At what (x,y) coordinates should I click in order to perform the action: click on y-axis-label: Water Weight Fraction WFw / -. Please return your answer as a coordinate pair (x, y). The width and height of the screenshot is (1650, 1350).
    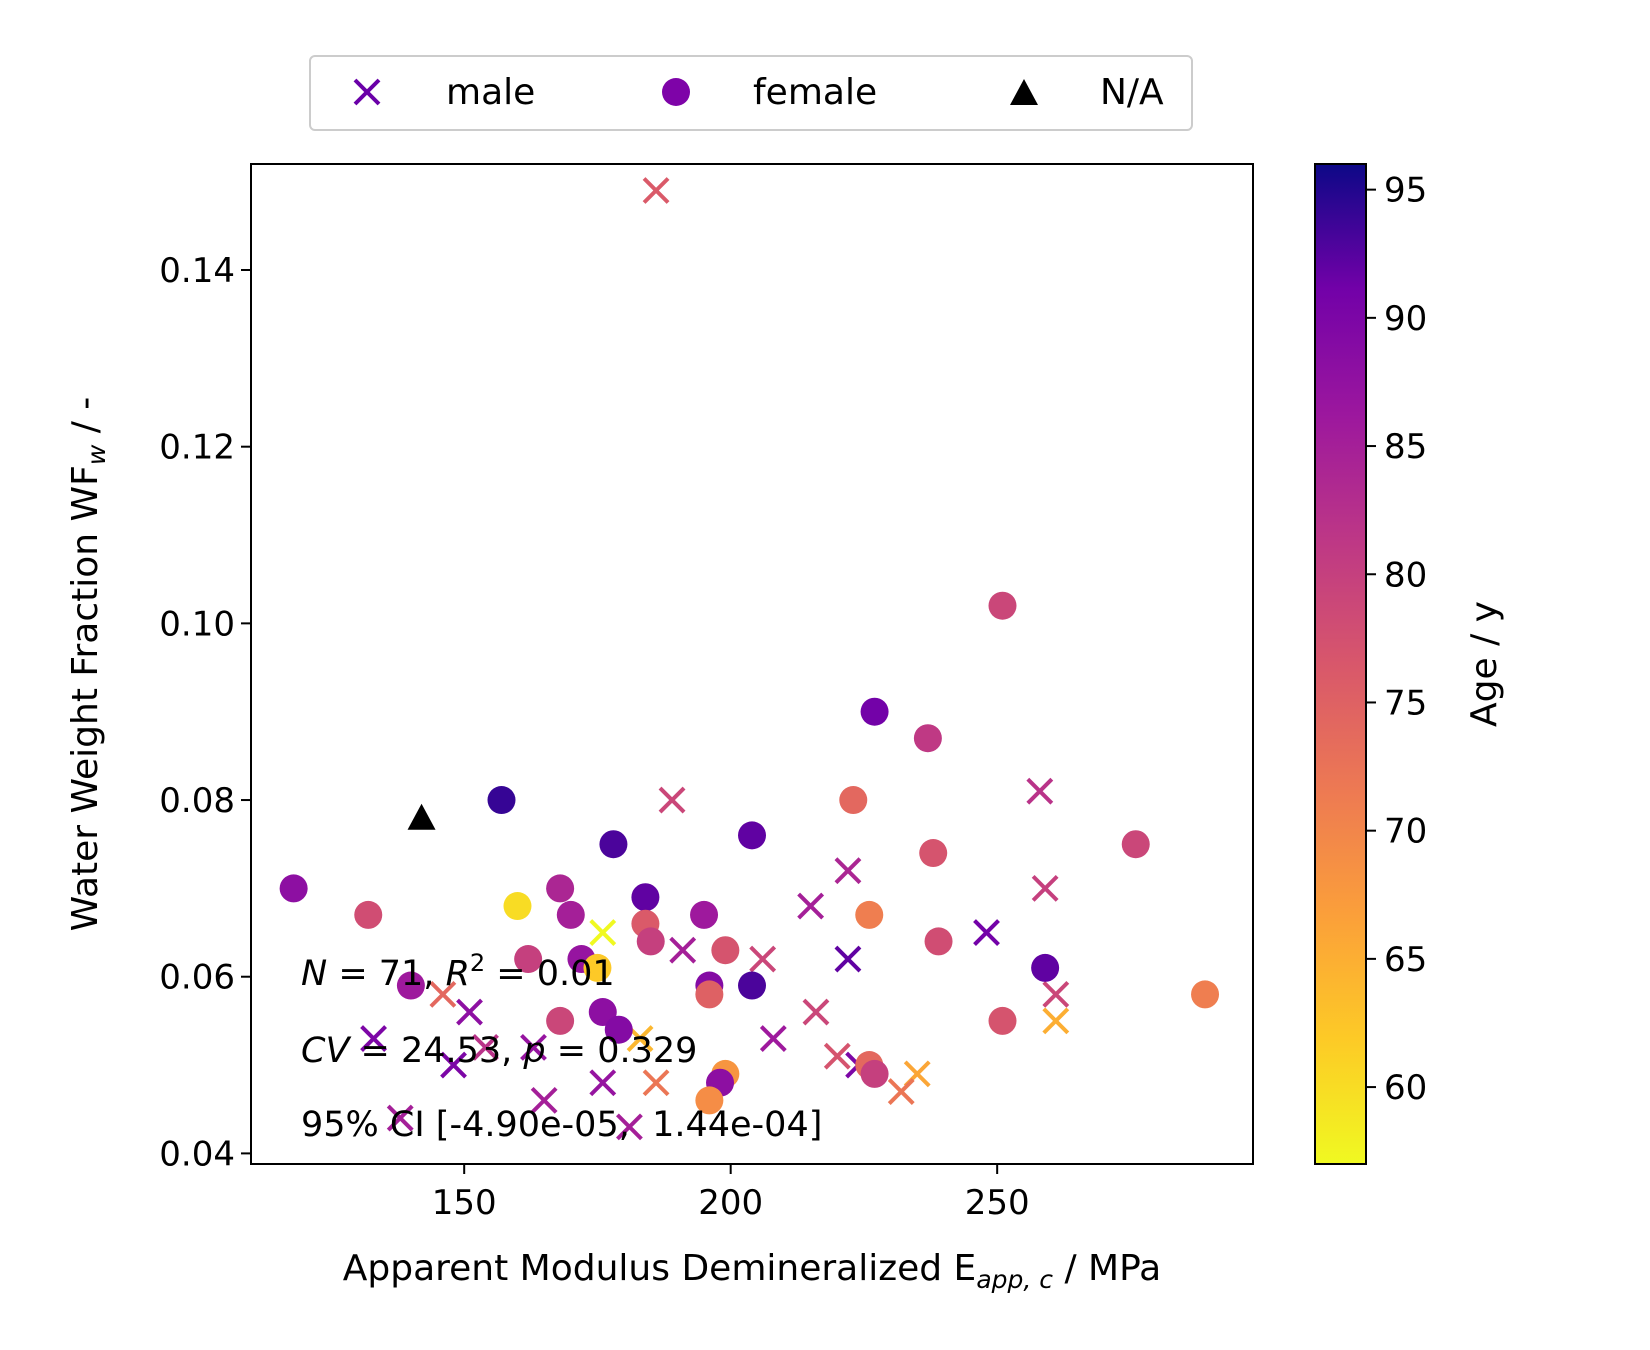
    Looking at the image, I should click on (88, 664).